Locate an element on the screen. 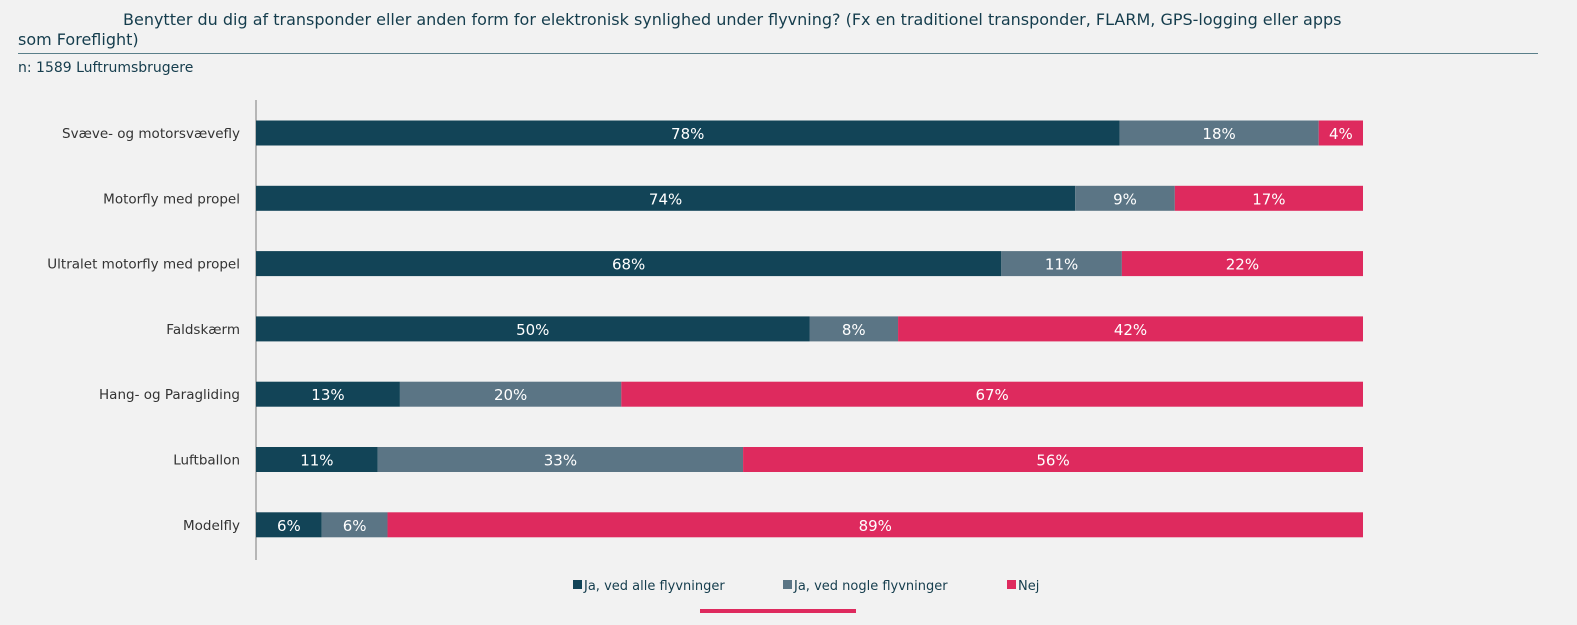 Image resolution: width=1577 pixels, height=625 pixels. category-label: Svæve- og motorsvævefly is located at coordinates (151, 134).